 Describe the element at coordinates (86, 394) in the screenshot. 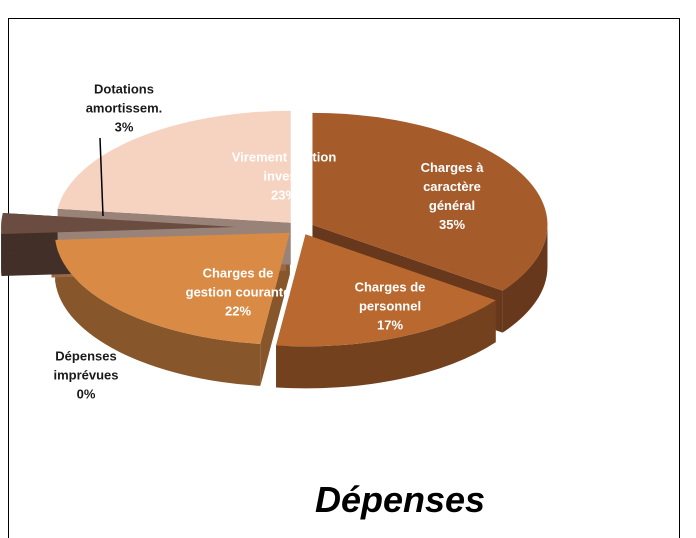

I see `value-label: 0%` at that location.